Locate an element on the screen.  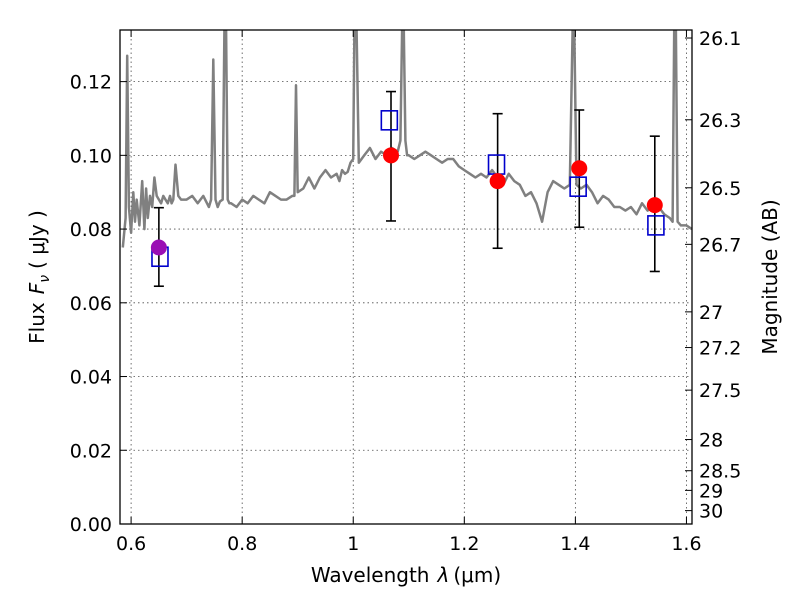
magnitude-tick-label: 26.5 is located at coordinates (720, 189).